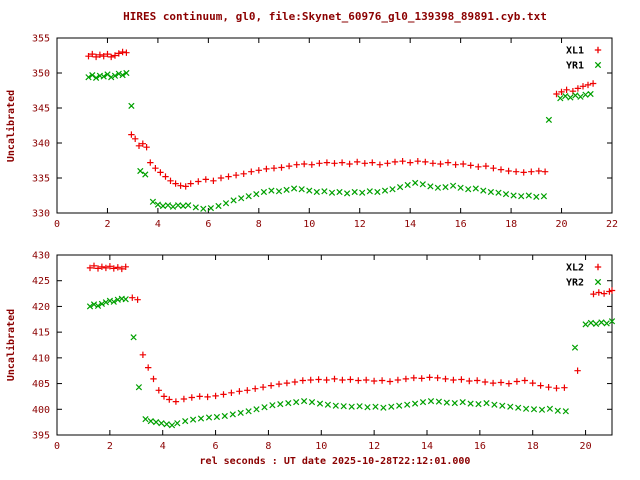 Image resolution: width=640 pixels, height=480 pixels. Describe the element at coordinates (41, 74) in the screenshot. I see `y-tick-label: 350` at that location.